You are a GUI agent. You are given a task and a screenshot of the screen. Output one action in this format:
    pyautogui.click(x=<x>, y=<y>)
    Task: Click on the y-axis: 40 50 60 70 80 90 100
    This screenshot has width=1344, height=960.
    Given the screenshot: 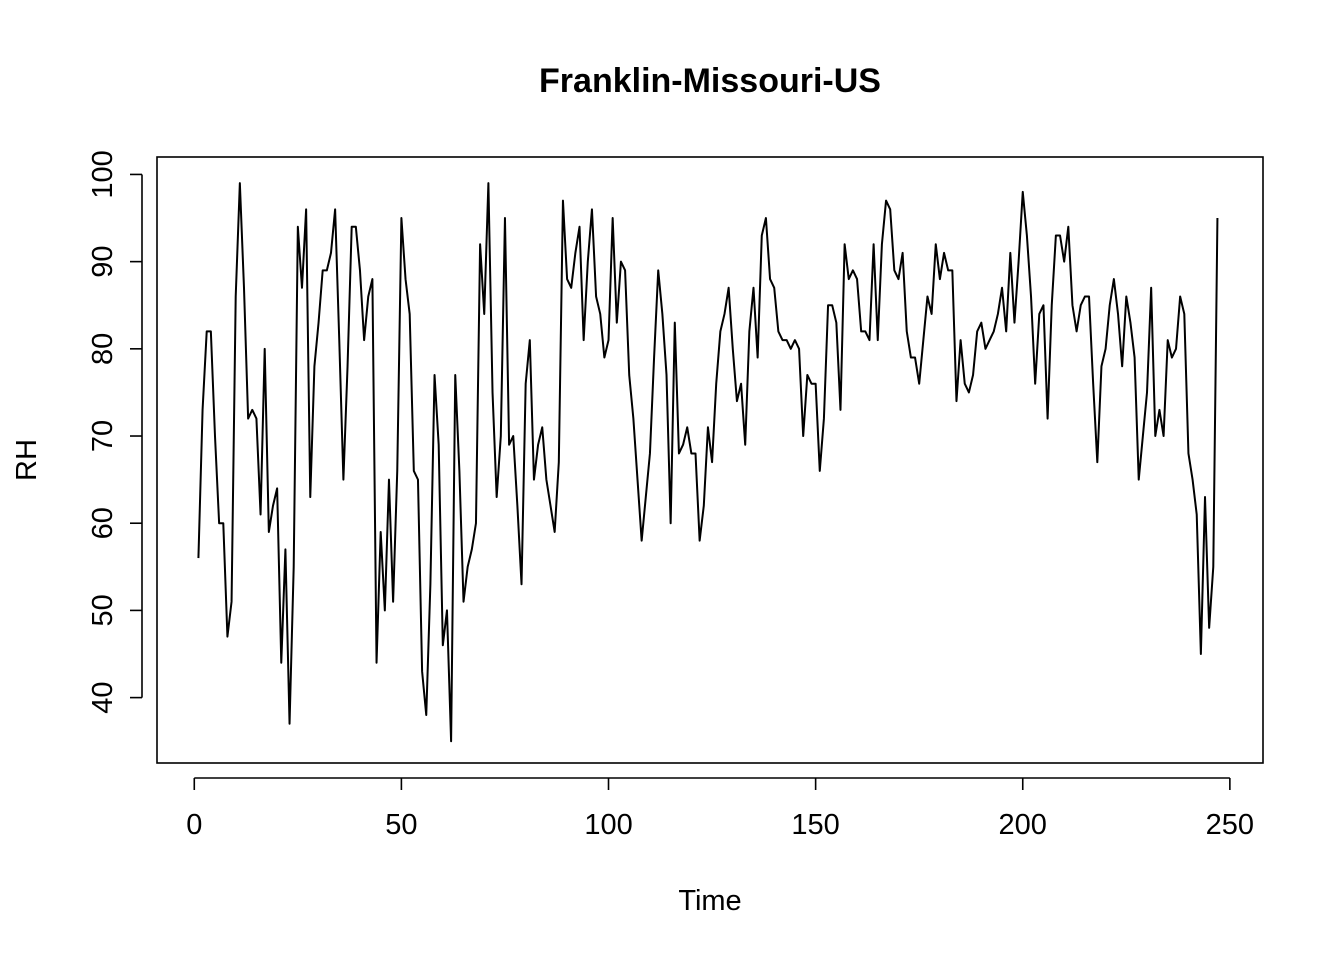 What is the action you would take?
    pyautogui.click(x=115, y=432)
    